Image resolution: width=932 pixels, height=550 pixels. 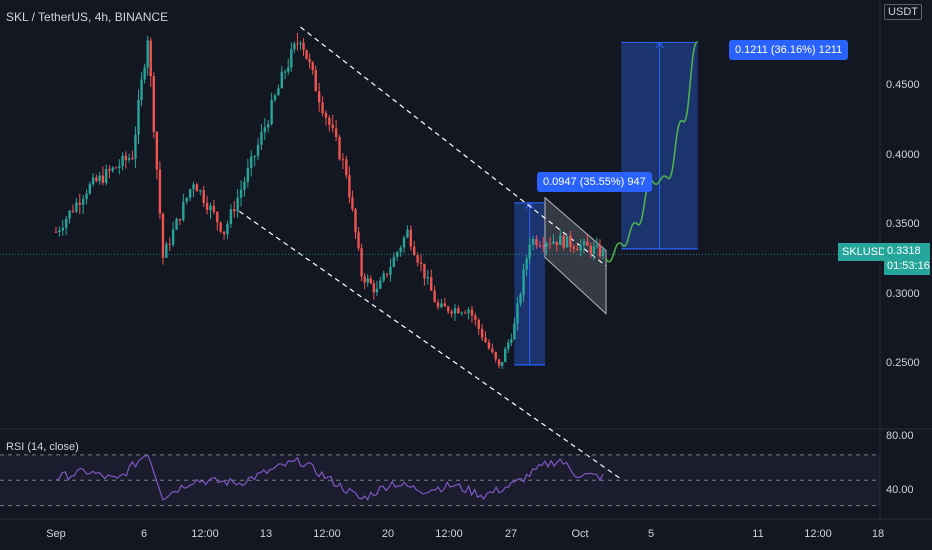 I want to click on time-tick: 6, so click(x=144, y=534).